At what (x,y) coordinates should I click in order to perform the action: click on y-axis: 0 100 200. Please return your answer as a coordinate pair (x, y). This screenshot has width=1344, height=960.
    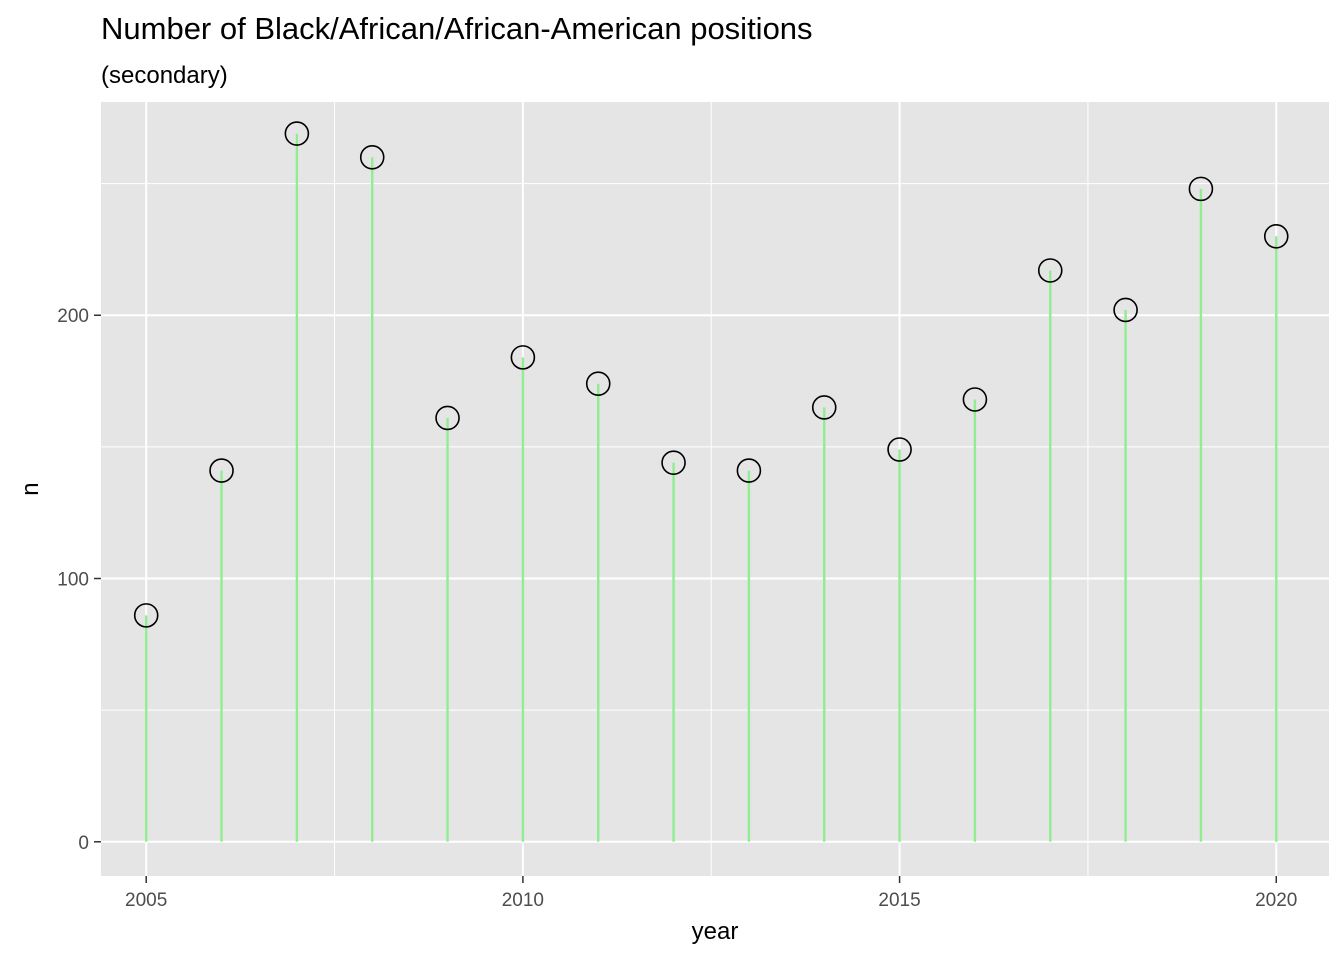
    Looking at the image, I should click on (79, 580).